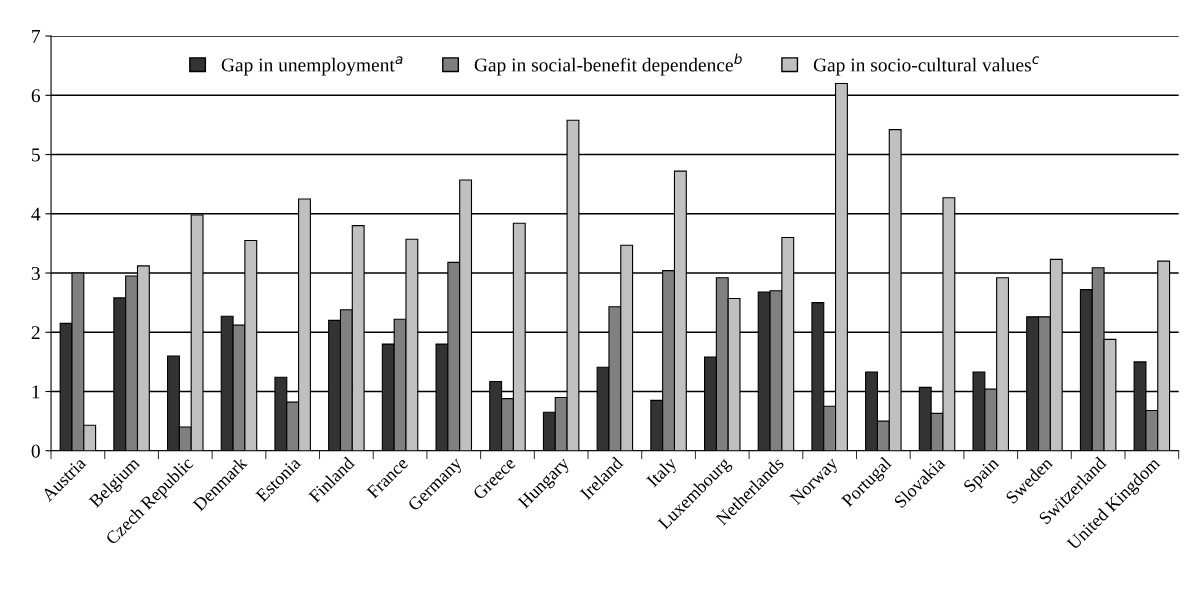  What do you see at coordinates (312, 66) in the screenshot?
I see `legend-label: Gap in unemployment$^{a}$` at bounding box center [312, 66].